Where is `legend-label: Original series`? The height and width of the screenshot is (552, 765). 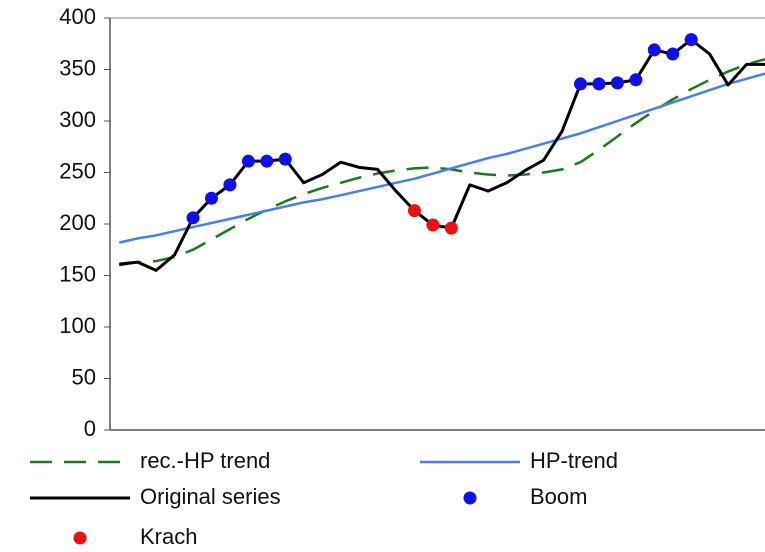
legend-label: Original series is located at coordinates (210, 496).